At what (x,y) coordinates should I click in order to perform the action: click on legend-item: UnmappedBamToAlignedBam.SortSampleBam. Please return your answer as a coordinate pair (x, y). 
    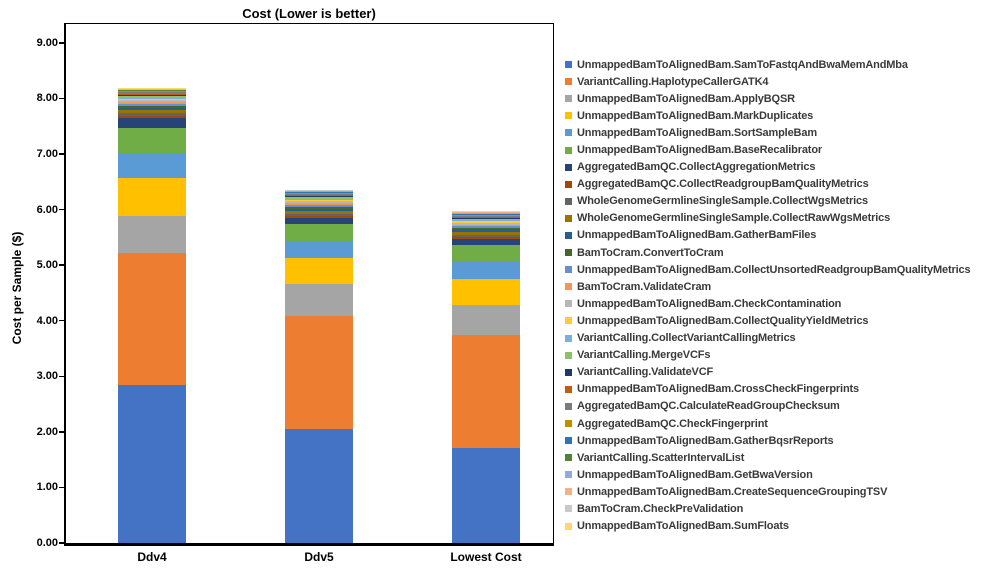
    Looking at the image, I should click on (781, 132).